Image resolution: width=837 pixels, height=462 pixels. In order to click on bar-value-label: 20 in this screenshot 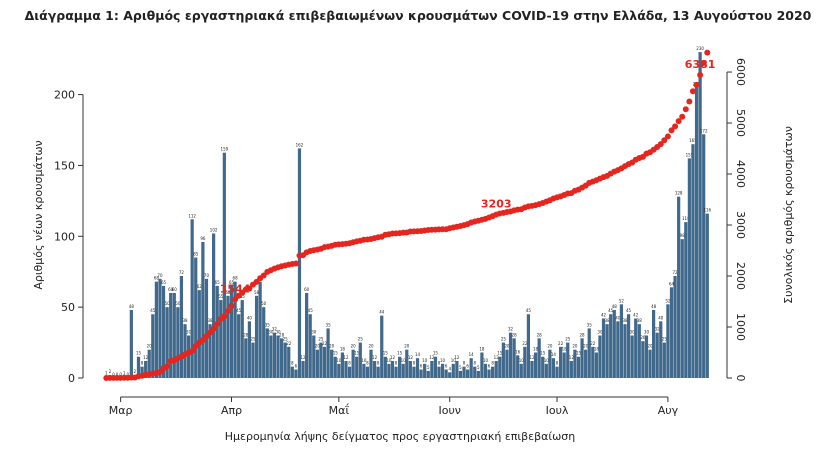, I will do `click(507, 346)`.